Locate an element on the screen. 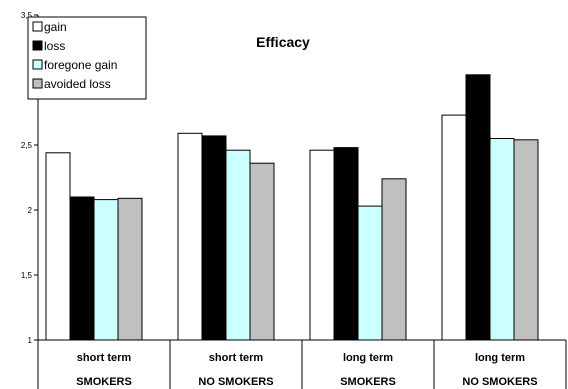 The height and width of the screenshot is (389, 568). legend-label-loss: loss is located at coordinates (54, 46).